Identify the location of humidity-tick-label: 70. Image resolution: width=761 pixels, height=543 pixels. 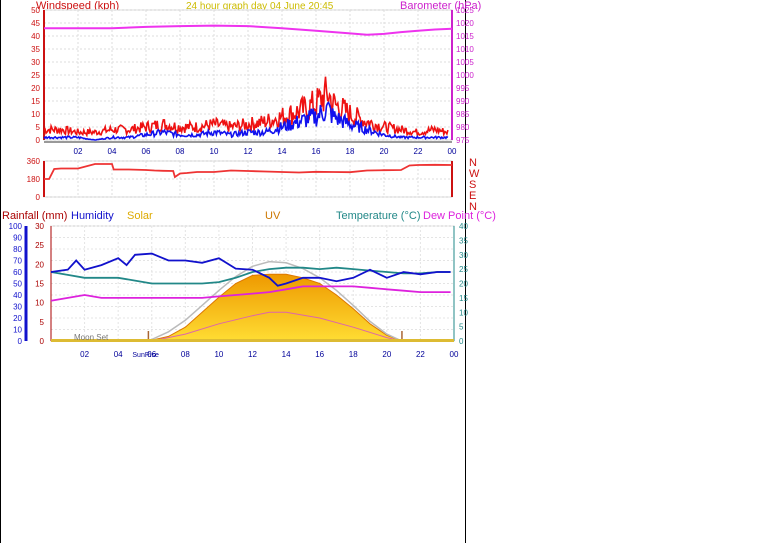
(17, 261).